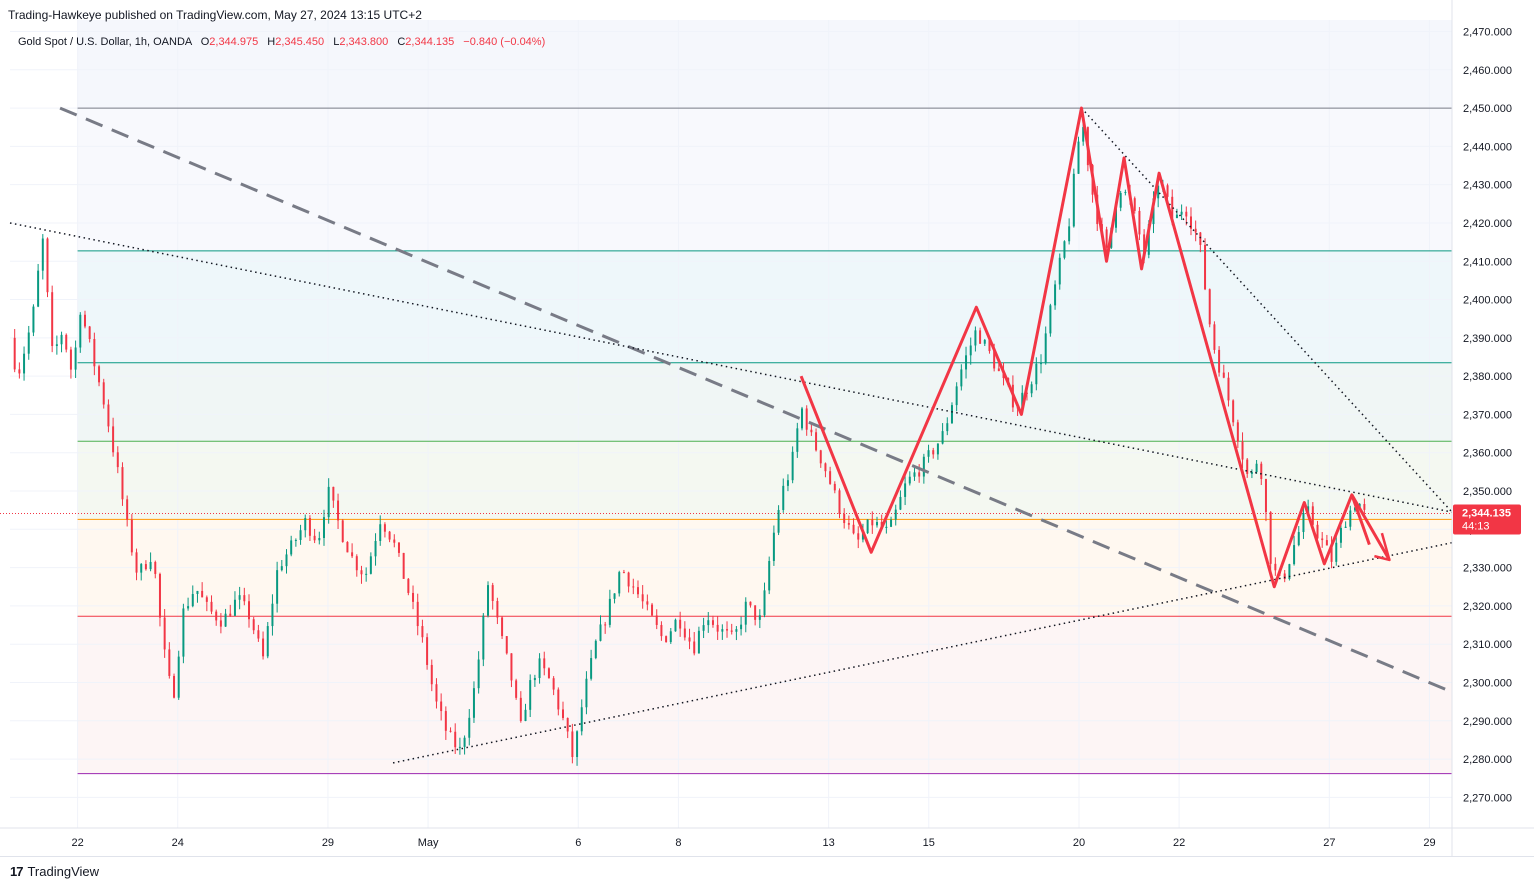 The width and height of the screenshot is (1534, 891). I want to click on close-value: 2,344.135, so click(430, 42).